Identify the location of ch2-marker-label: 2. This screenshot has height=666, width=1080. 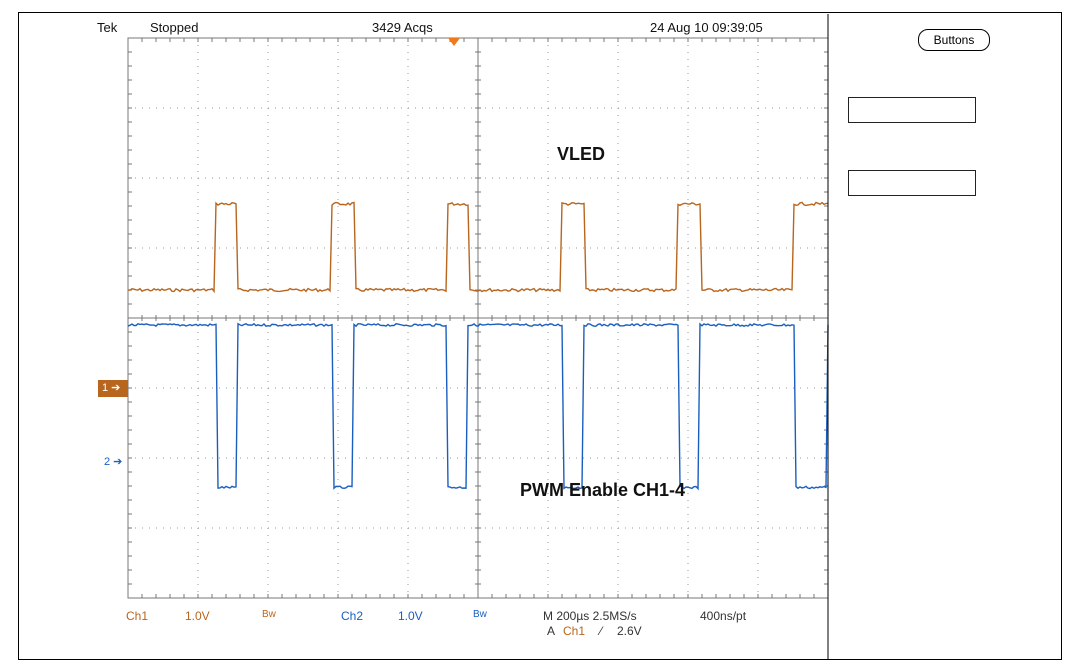
(107, 462).